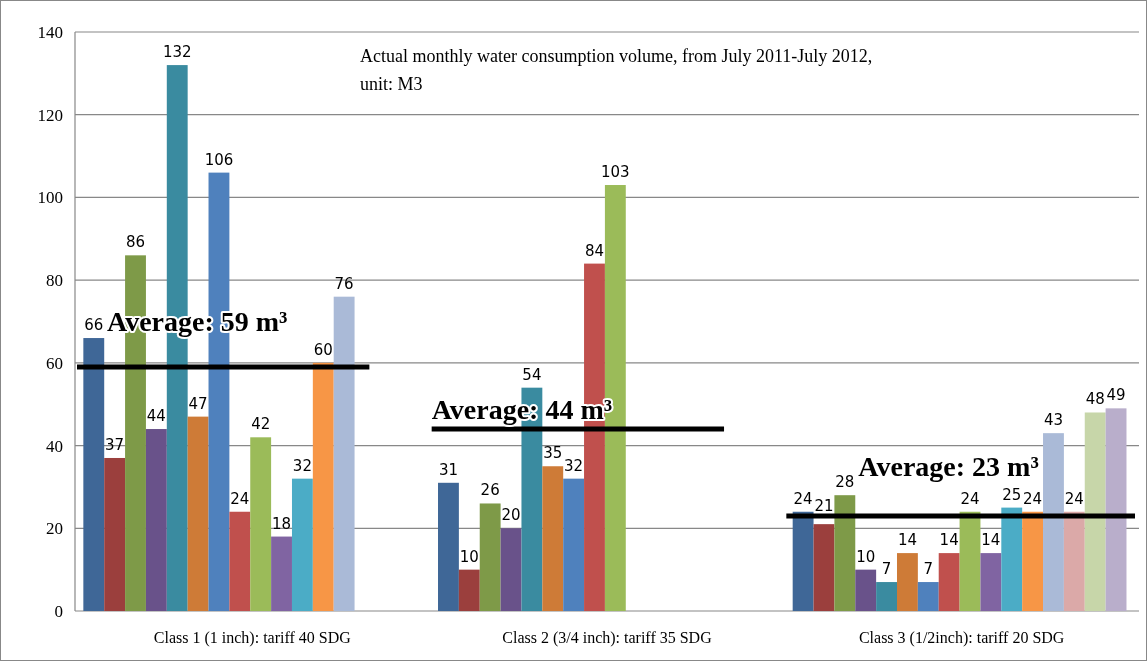  Describe the element at coordinates (58, 611) in the screenshot. I see `y-tick-label: 0` at that location.